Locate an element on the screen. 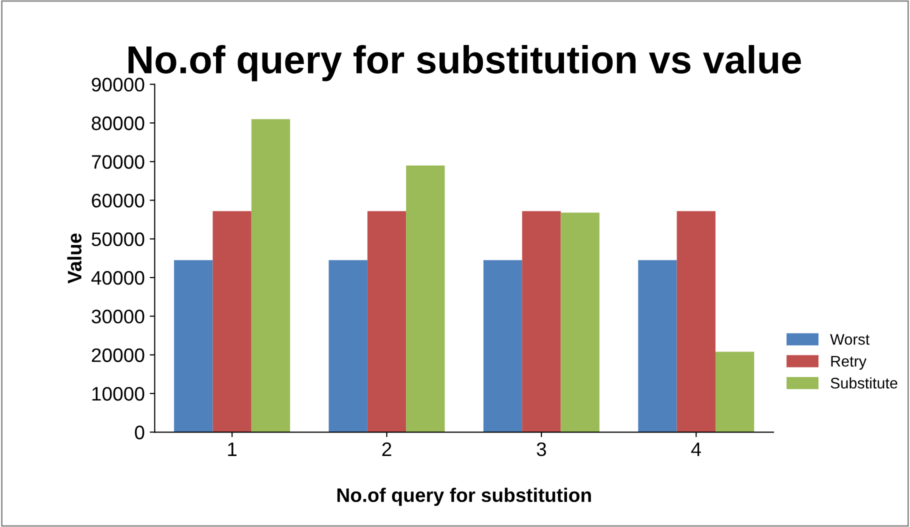  y-tick-label: 0 is located at coordinates (139, 433).